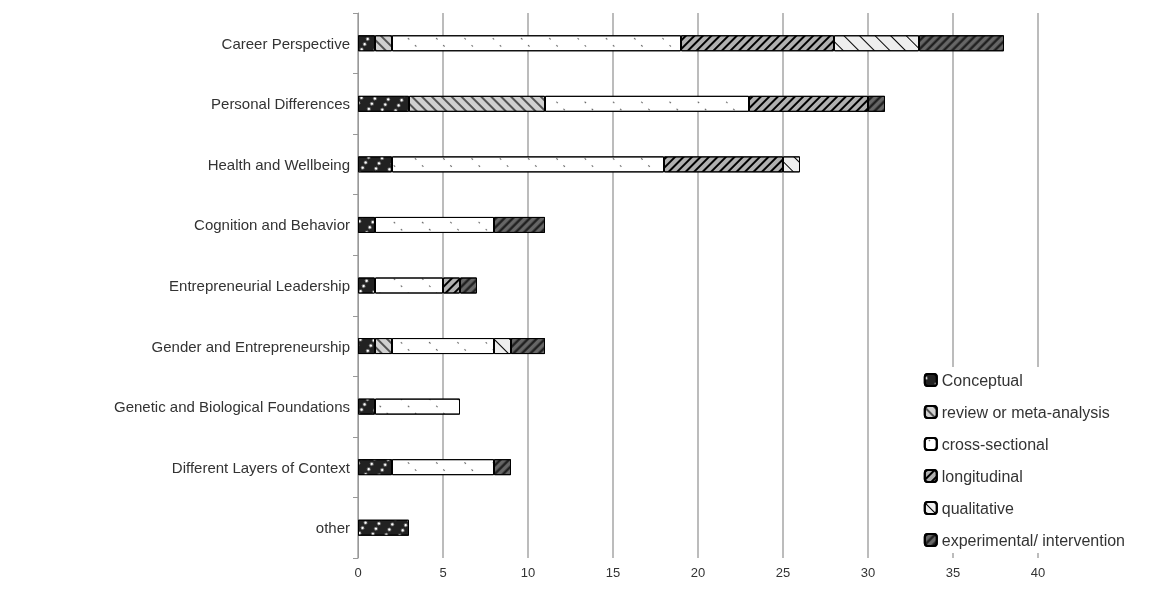  I want to click on x-tick-label: 10, so click(528, 572).